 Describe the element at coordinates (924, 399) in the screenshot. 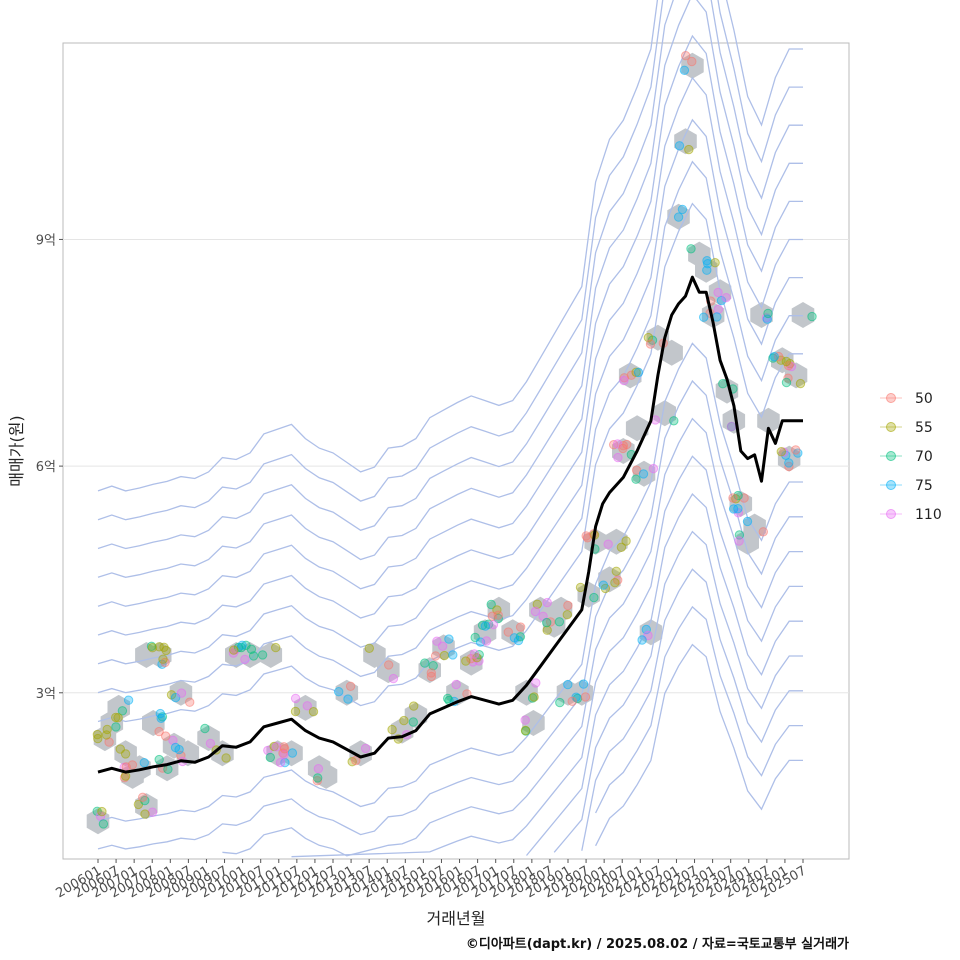

I see `legend-label: 50` at that location.